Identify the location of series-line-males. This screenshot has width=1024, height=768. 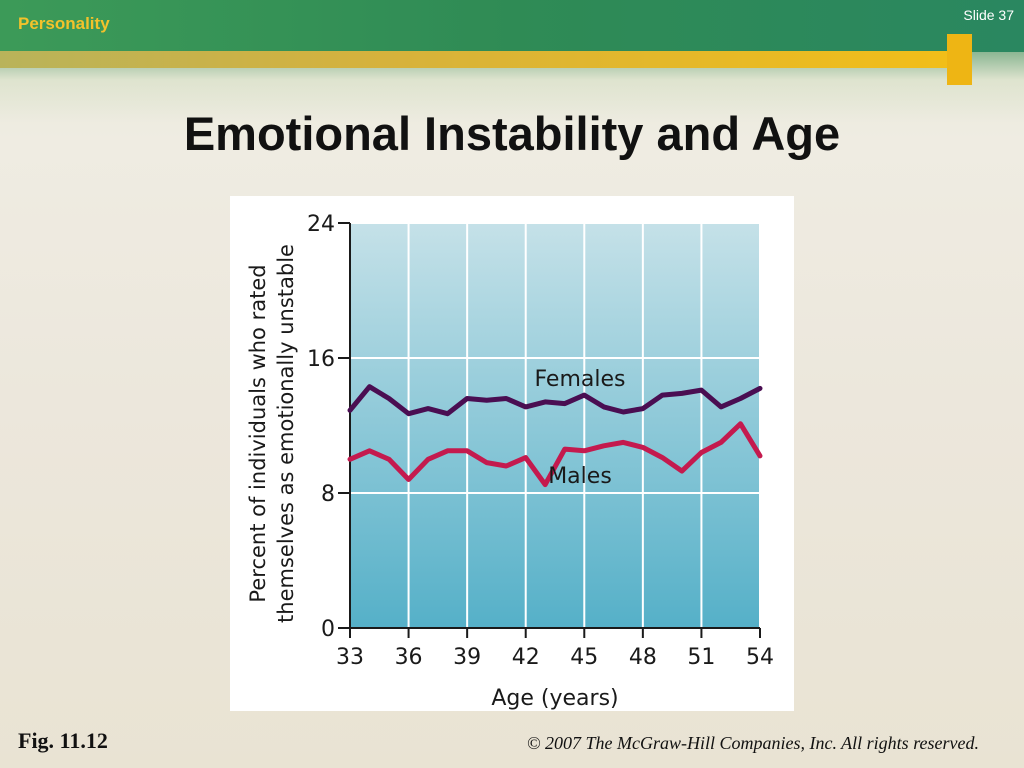
(555, 454).